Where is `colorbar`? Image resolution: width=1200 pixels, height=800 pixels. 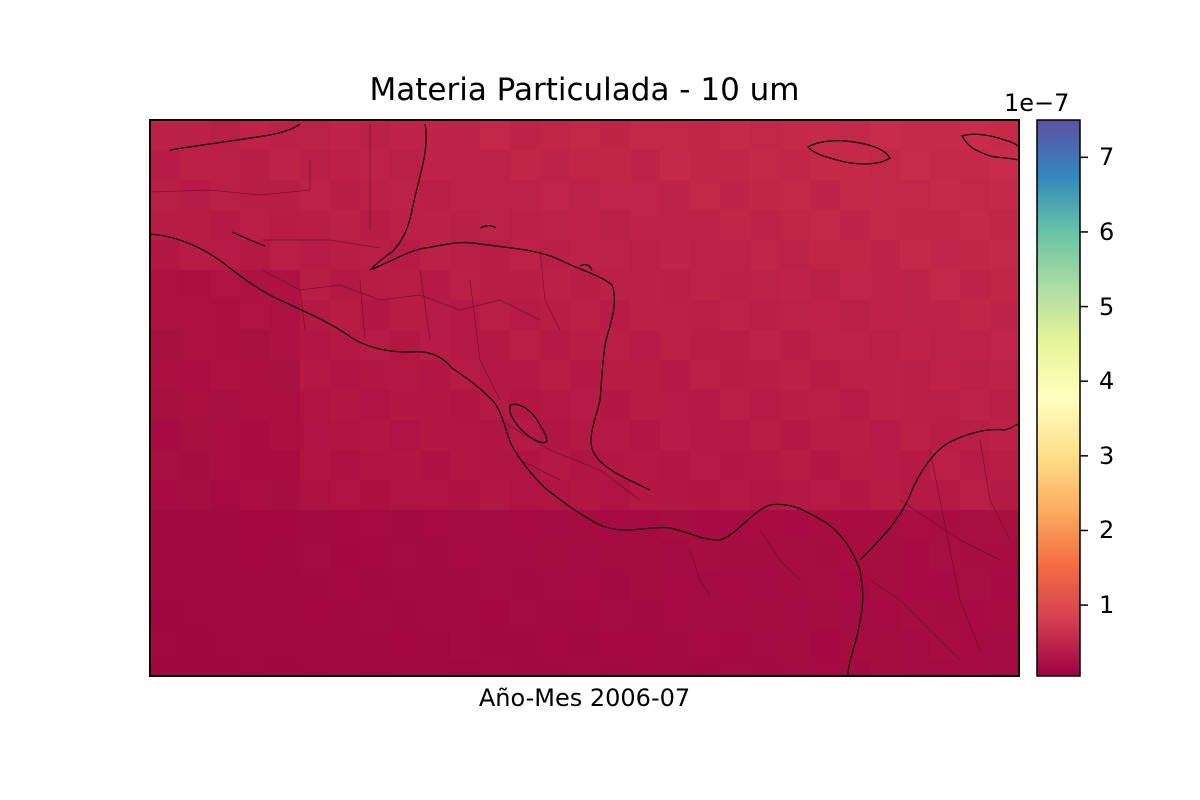 colorbar is located at coordinates (1062, 398).